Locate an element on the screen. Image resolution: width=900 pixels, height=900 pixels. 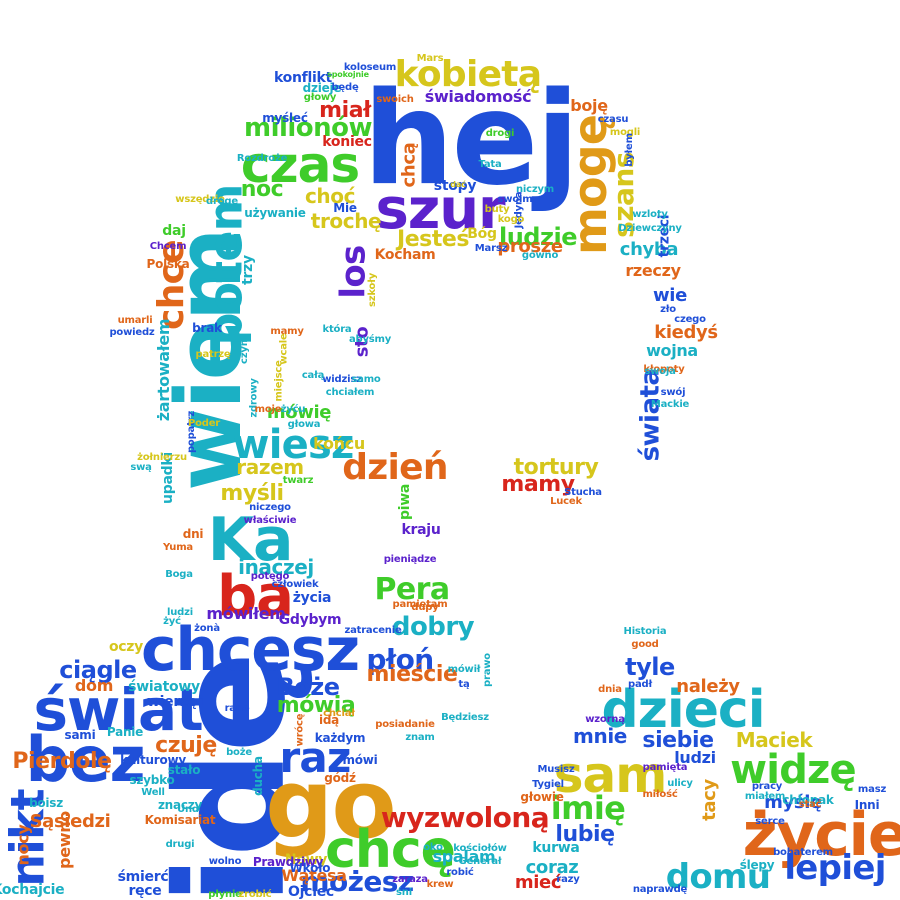
cloud-word: ba is located at coordinates (255, 596).